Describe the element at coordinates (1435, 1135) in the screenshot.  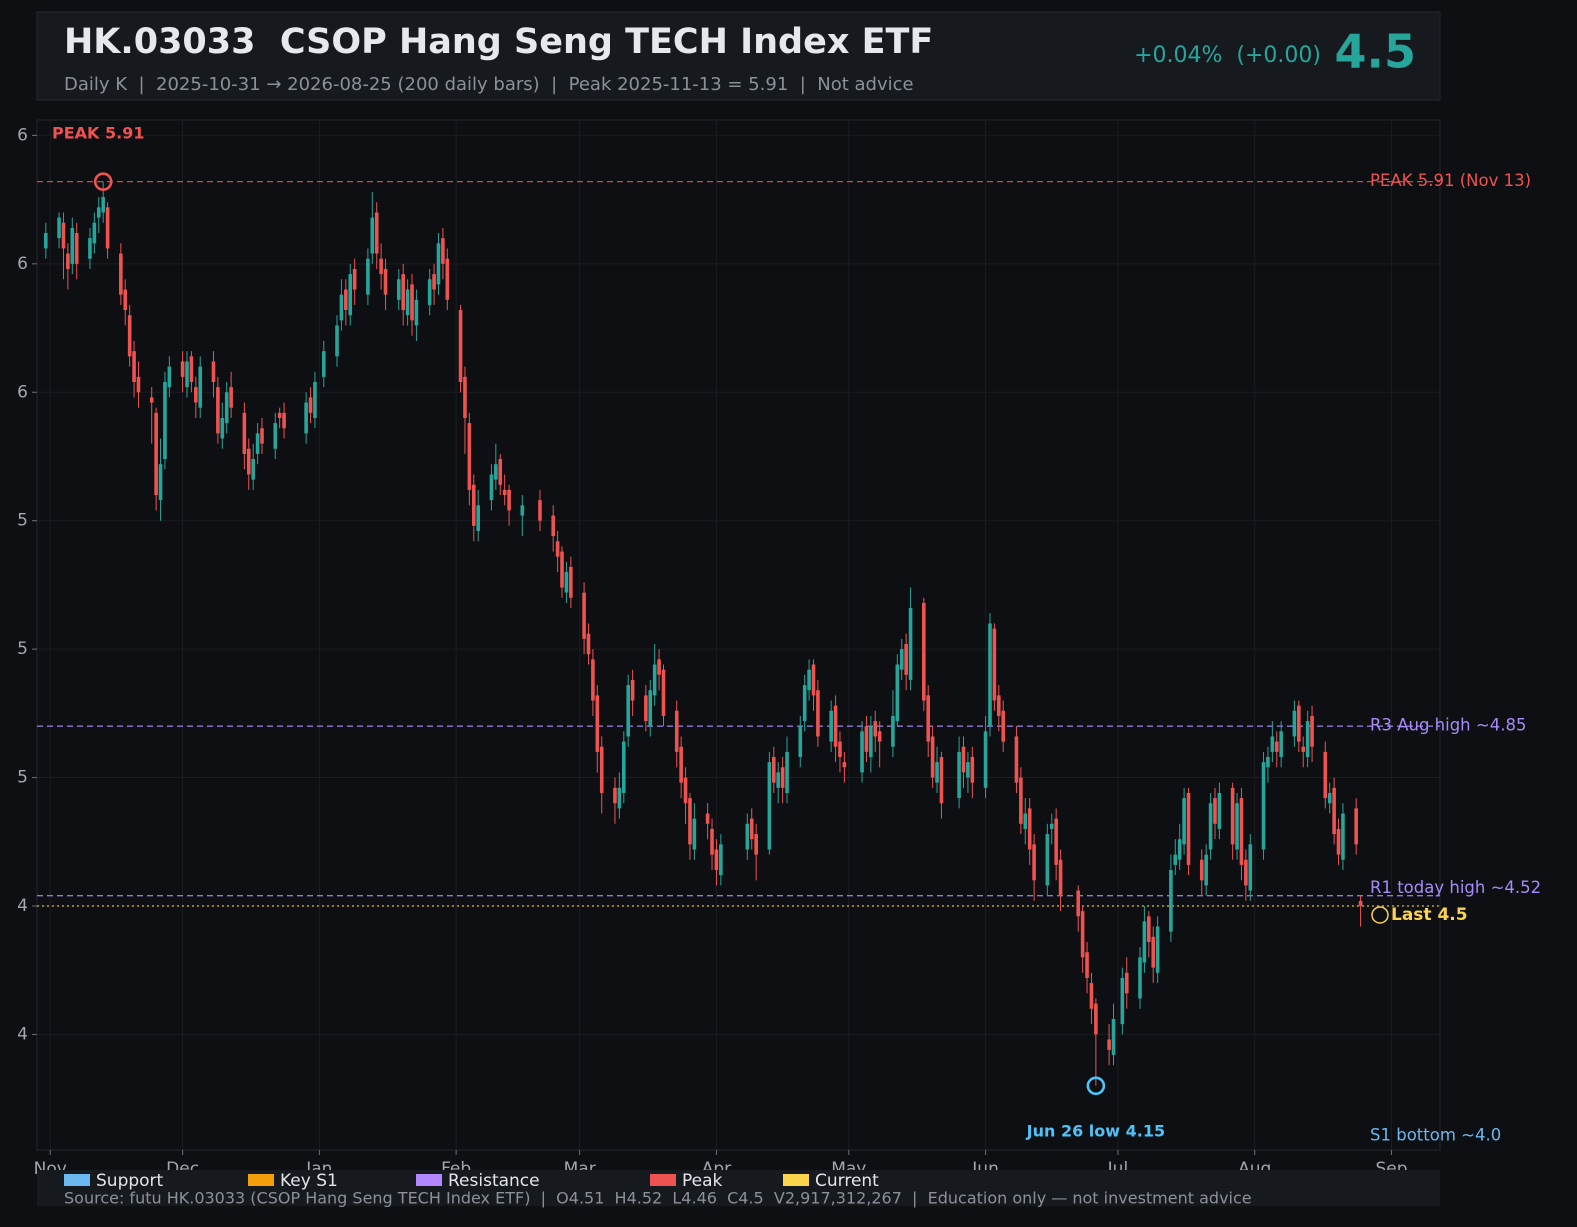
I see `level-label: S1 bottom ~4.0` at that location.